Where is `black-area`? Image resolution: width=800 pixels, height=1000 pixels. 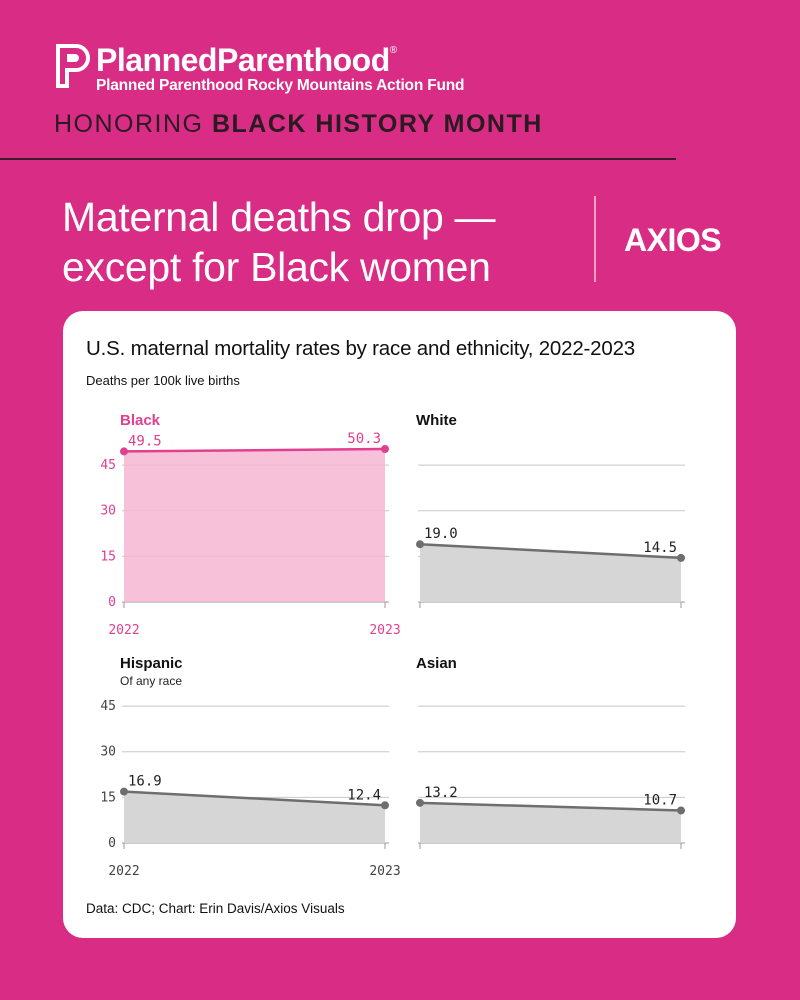 black-area is located at coordinates (254, 525).